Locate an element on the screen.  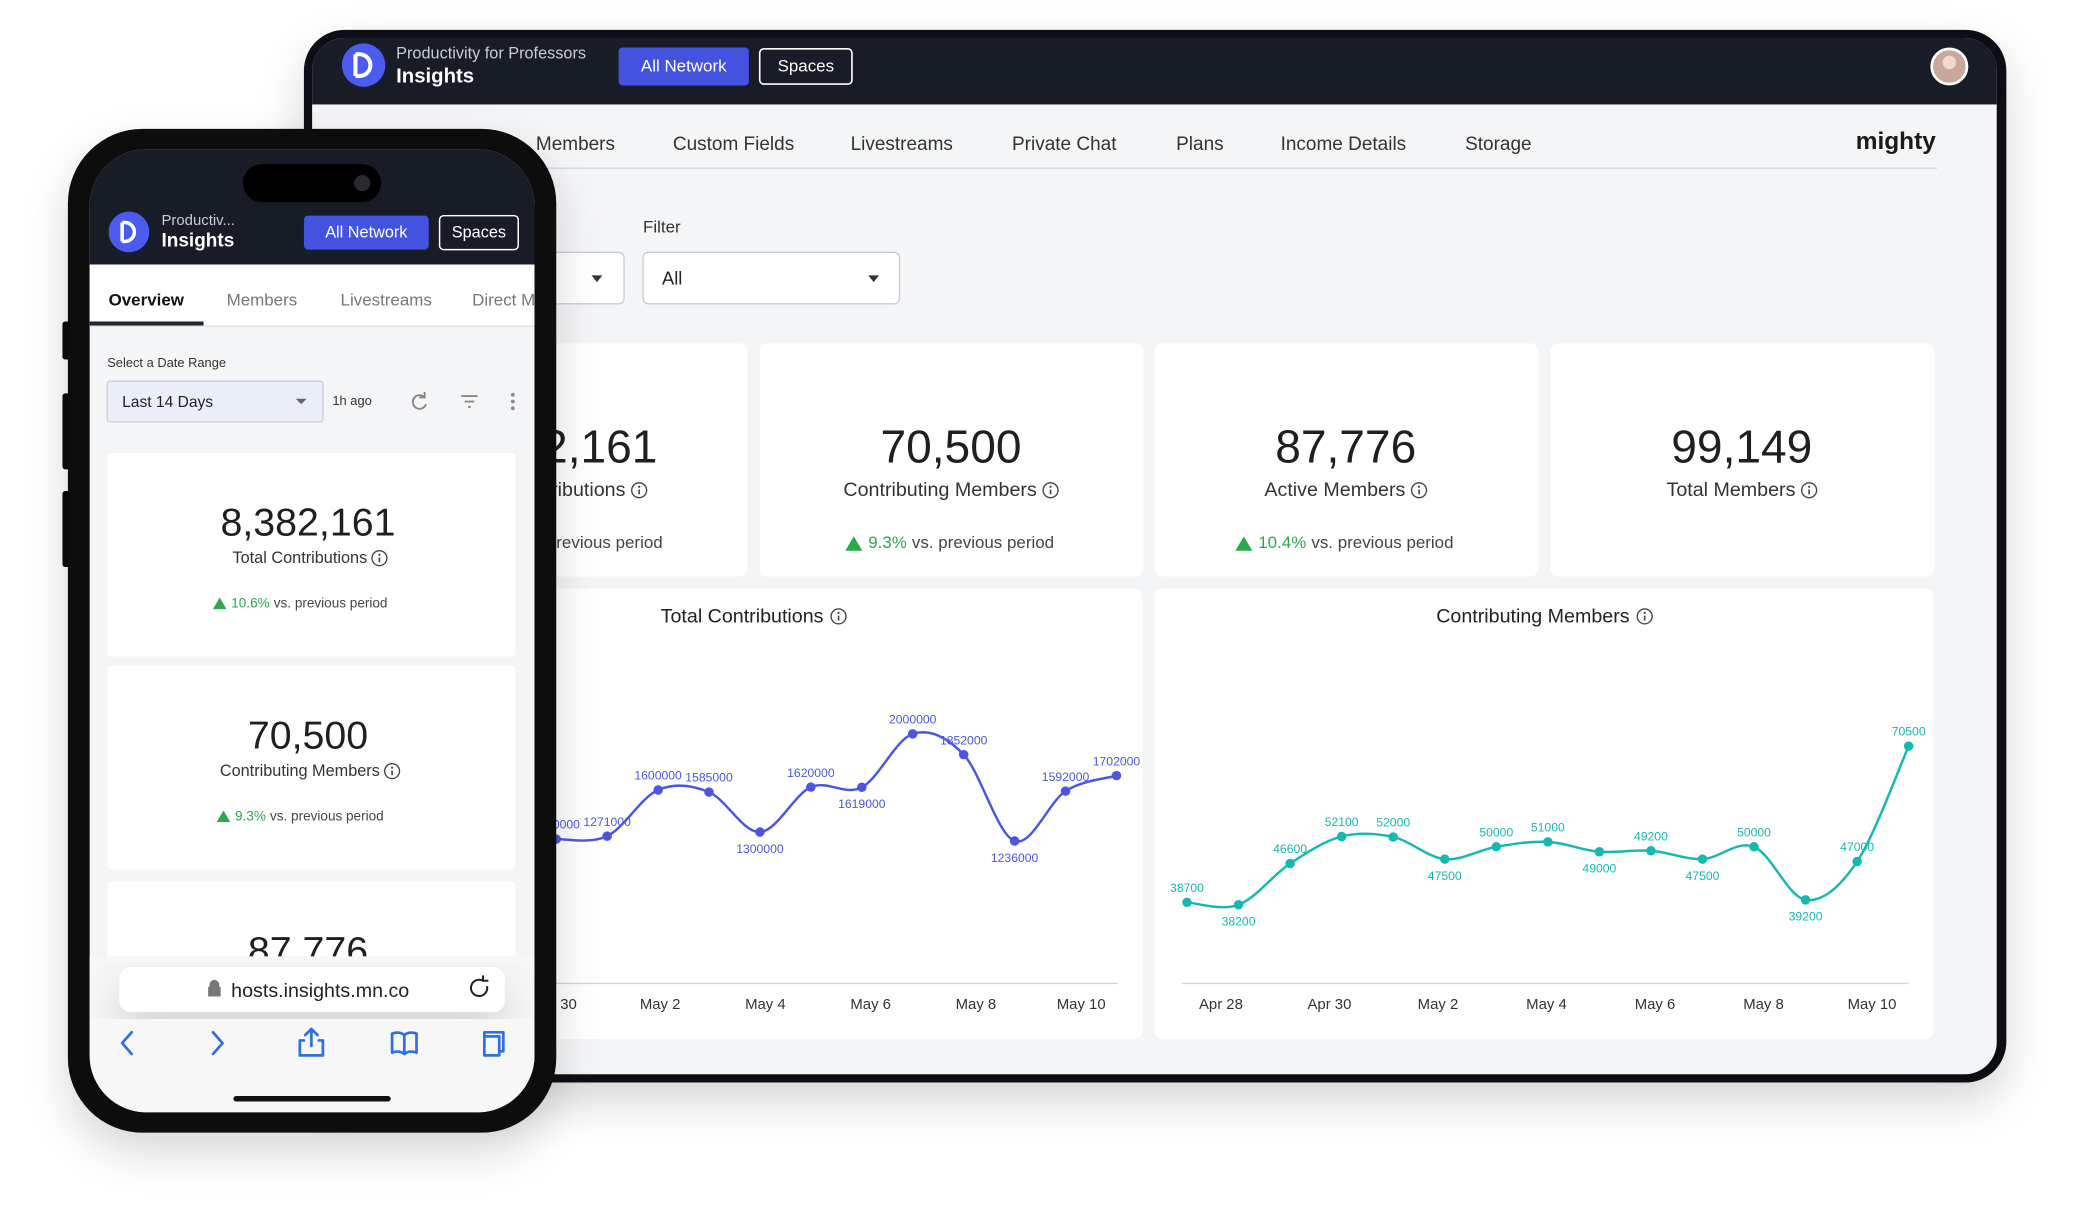
forward-icon is located at coordinates (217, 1043).